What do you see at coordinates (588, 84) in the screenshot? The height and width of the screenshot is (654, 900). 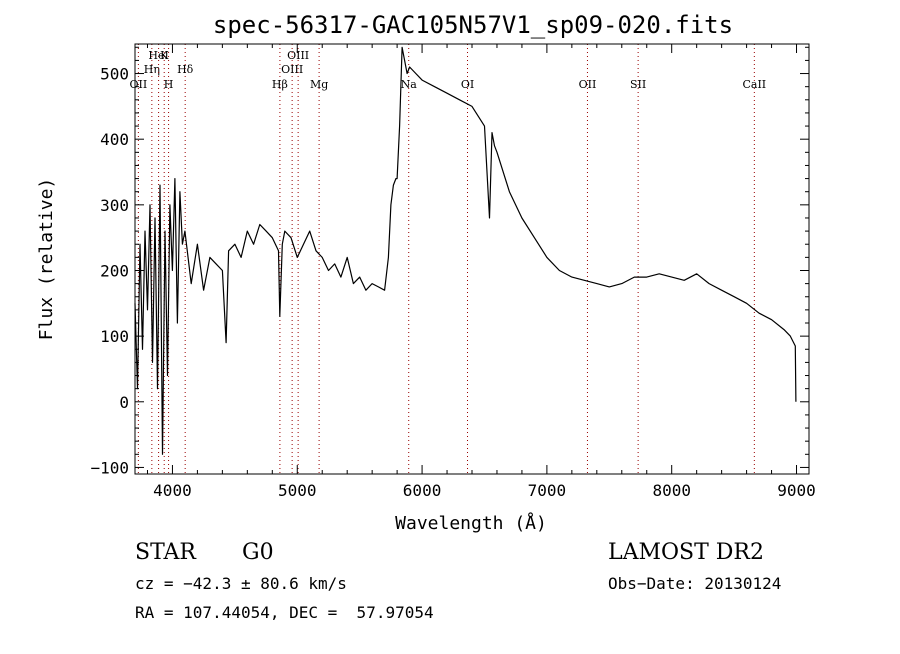 I see `line-marker-label-12: OII` at bounding box center [588, 84].